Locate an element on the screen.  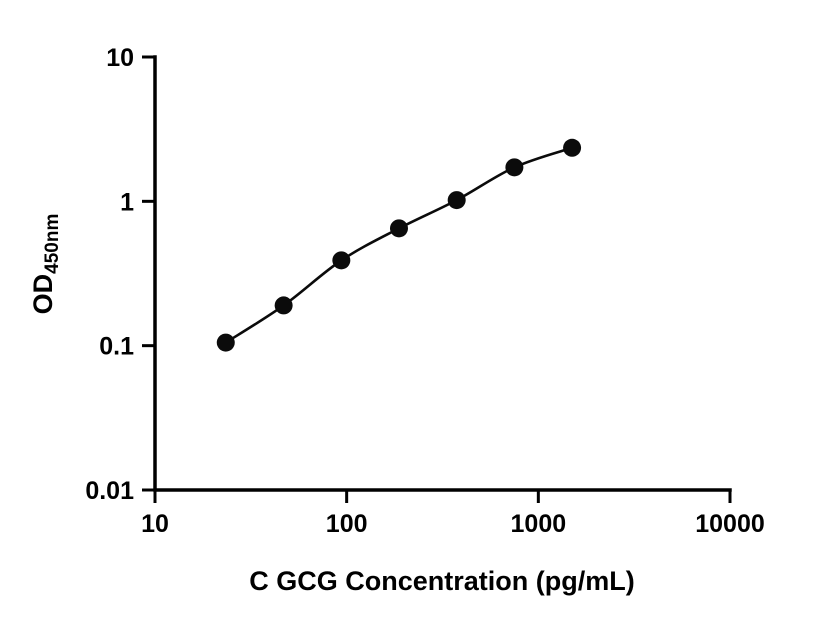
x-tick-label: 1000 is located at coordinates (539, 524).